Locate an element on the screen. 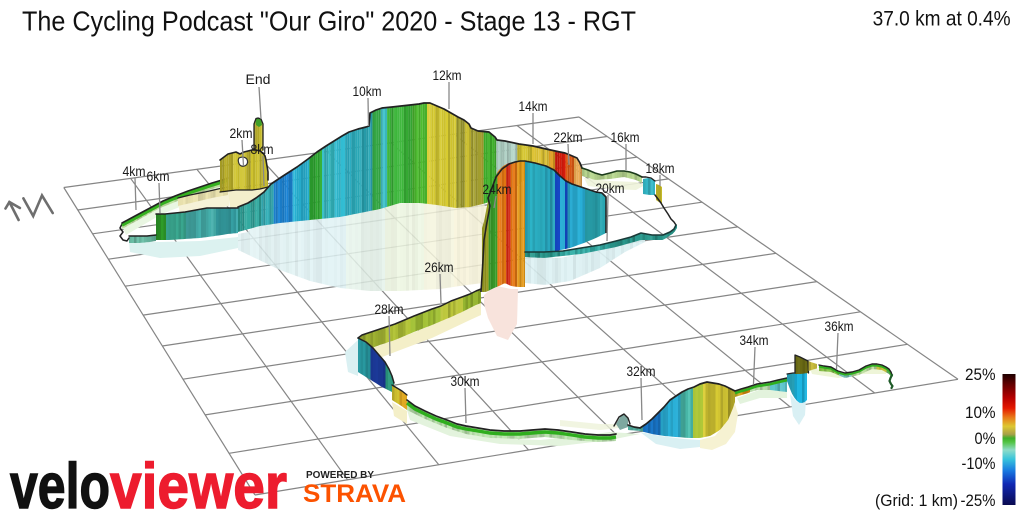 The image size is (1024, 517). svg-text: -10% is located at coordinates (979, 463).